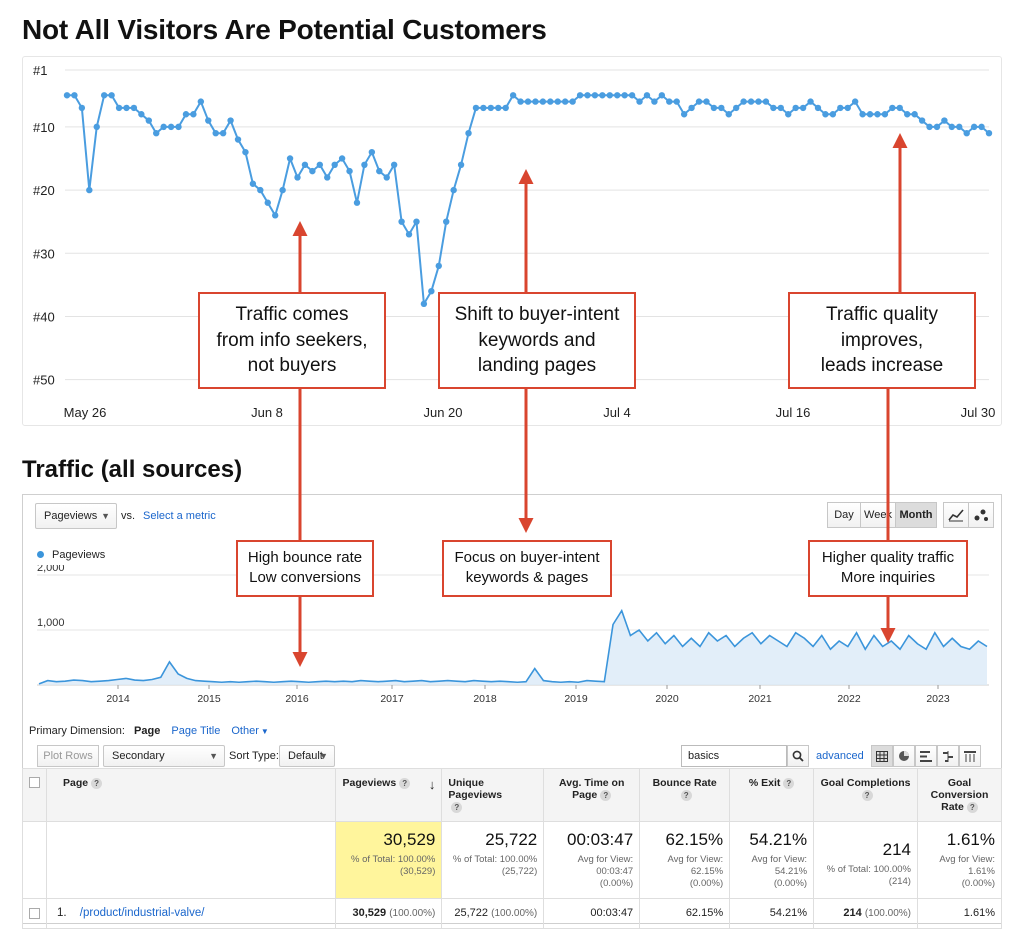  I want to click on row-goals-pct: (100.00%), so click(887, 913).